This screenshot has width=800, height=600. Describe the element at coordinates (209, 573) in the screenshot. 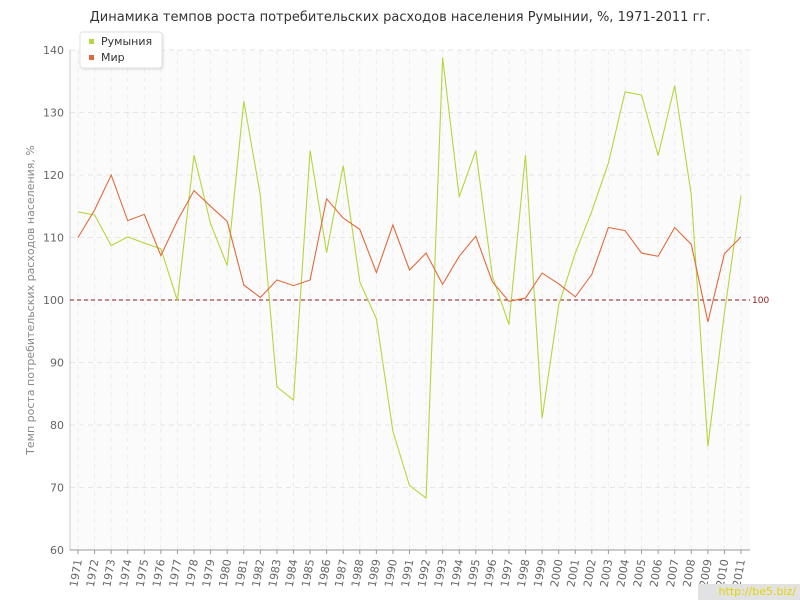

I see `x-tick-label: 1979` at that location.